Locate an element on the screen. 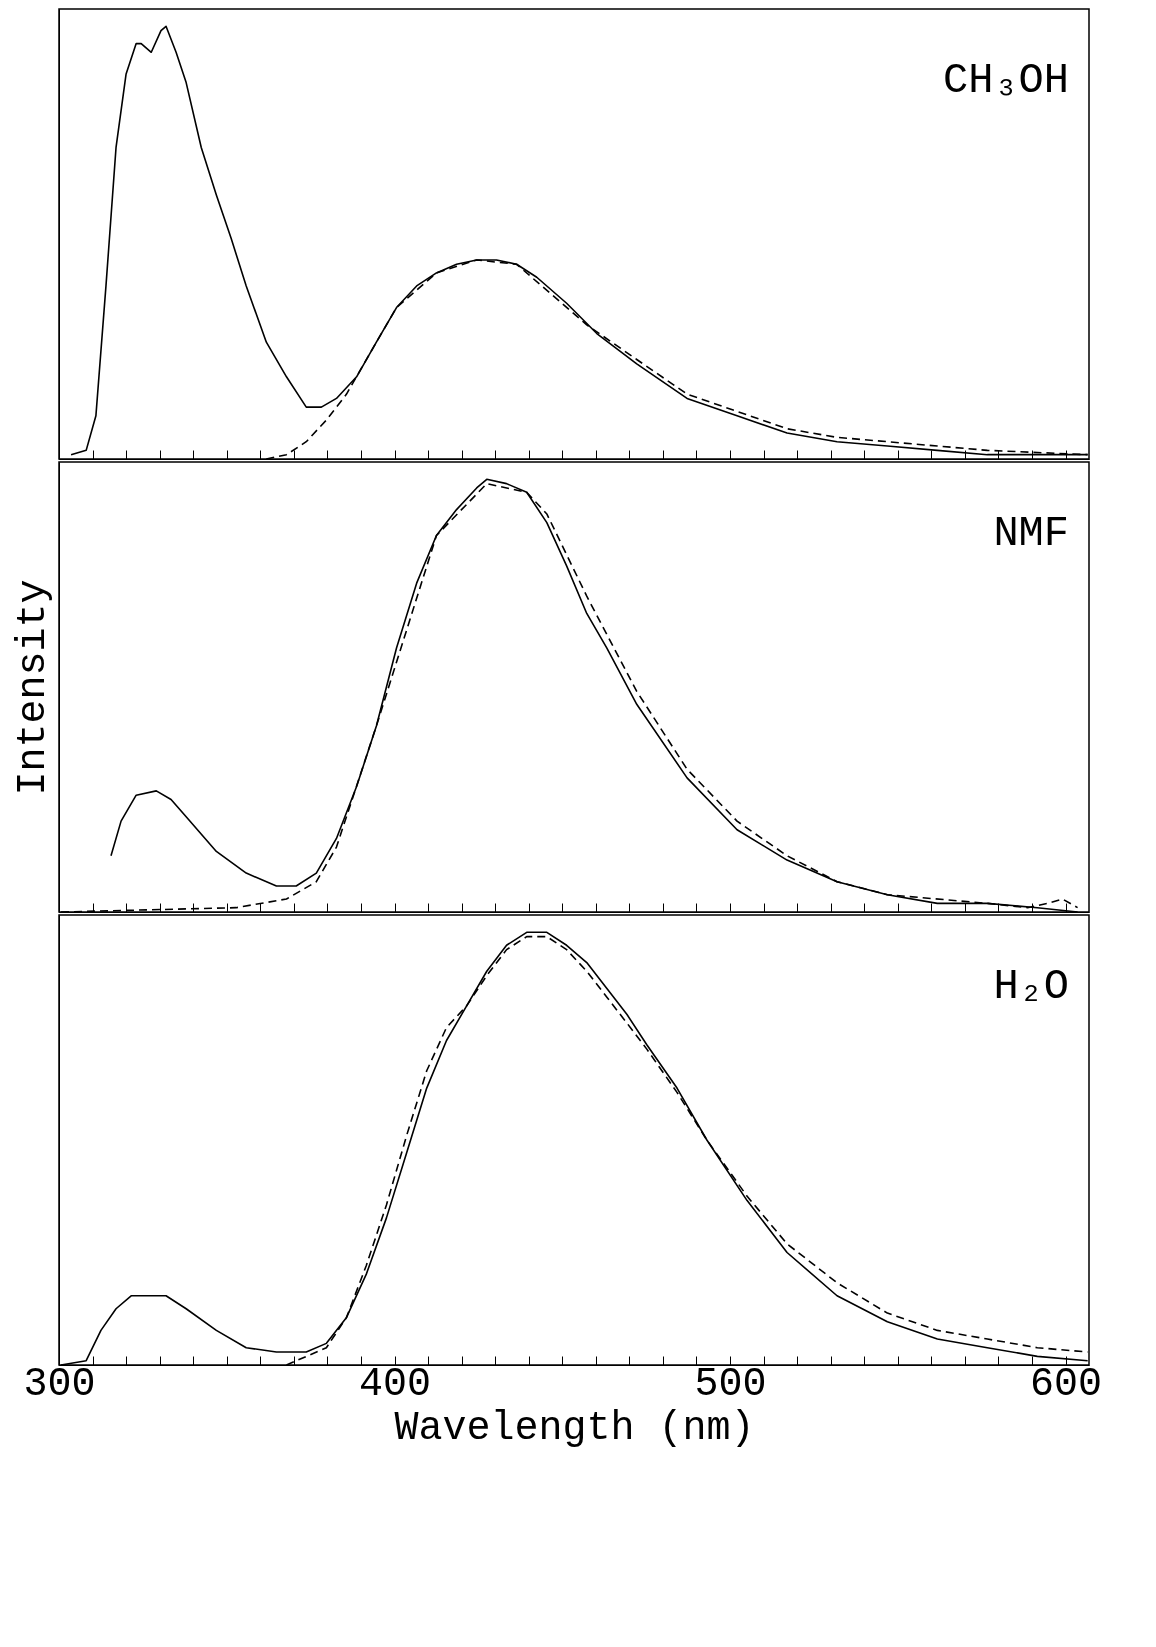 This screenshot has width=1156, height=1647. x-tick-label: 500 is located at coordinates (730, 1384).